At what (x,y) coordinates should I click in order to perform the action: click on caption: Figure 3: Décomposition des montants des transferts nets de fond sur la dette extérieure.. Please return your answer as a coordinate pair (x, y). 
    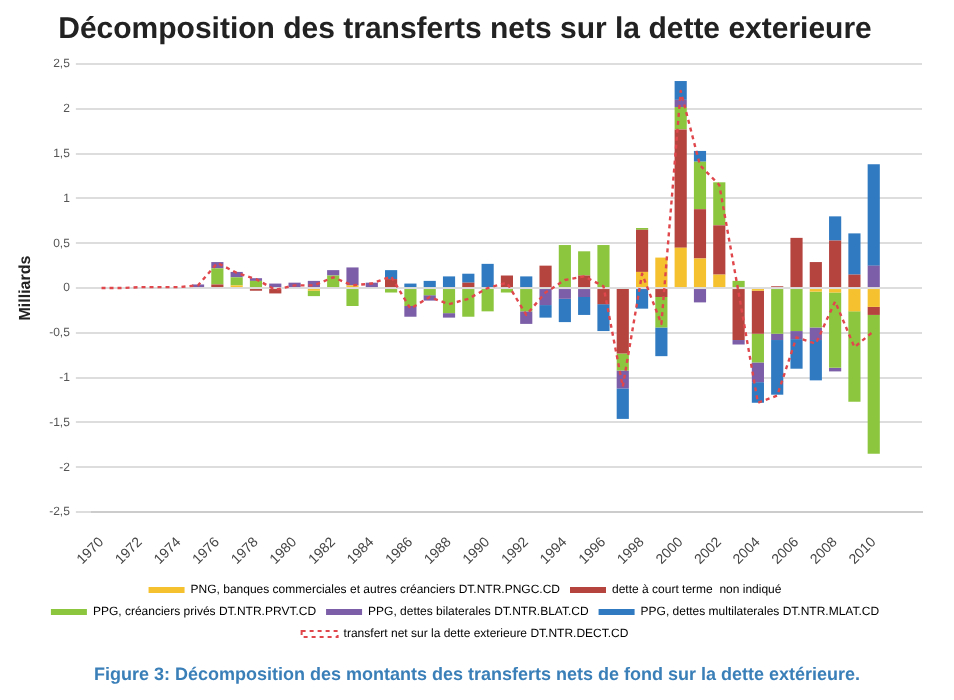
    Looking at the image, I should click on (477, 674).